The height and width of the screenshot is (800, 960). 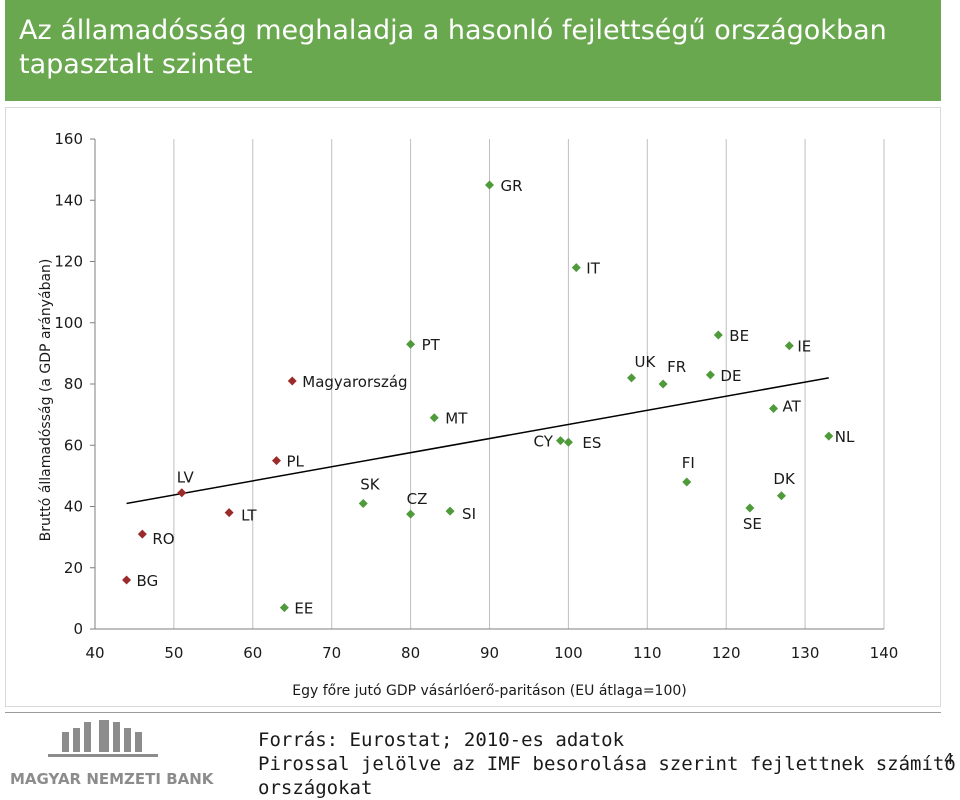 What do you see at coordinates (410, 653) in the screenshot?
I see `x-tick-label: 80` at bounding box center [410, 653].